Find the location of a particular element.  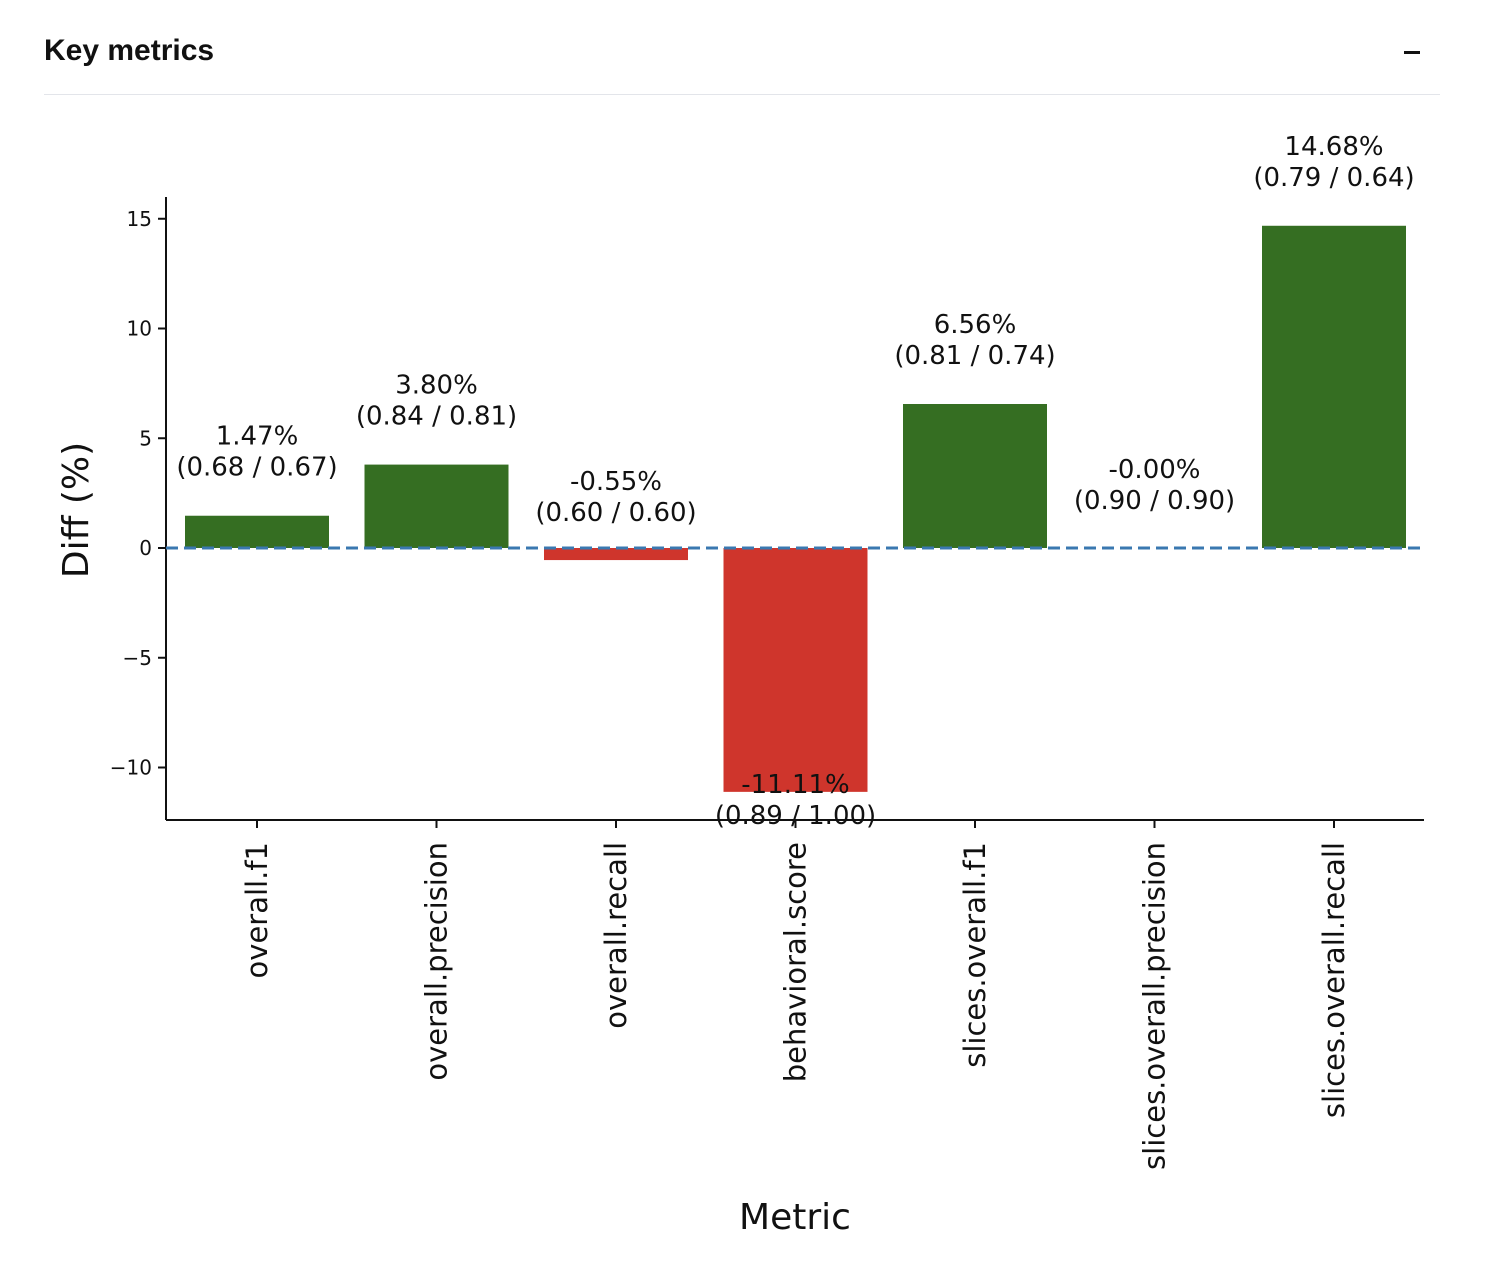

panel-title: Key metrics is located at coordinates (129, 50).